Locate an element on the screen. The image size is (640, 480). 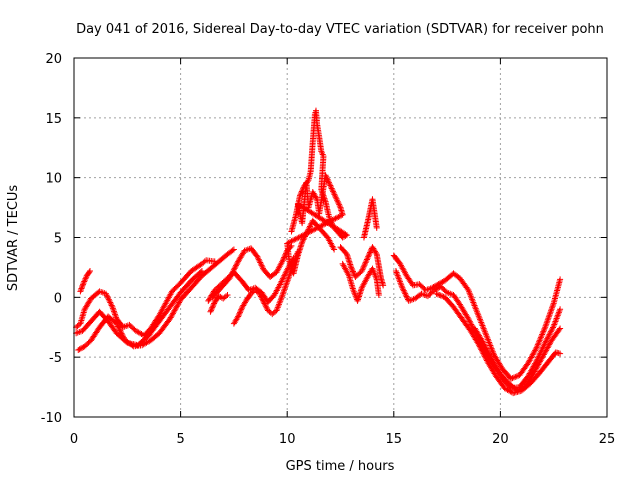
y-tick-label: 15 is located at coordinates (53, 119).